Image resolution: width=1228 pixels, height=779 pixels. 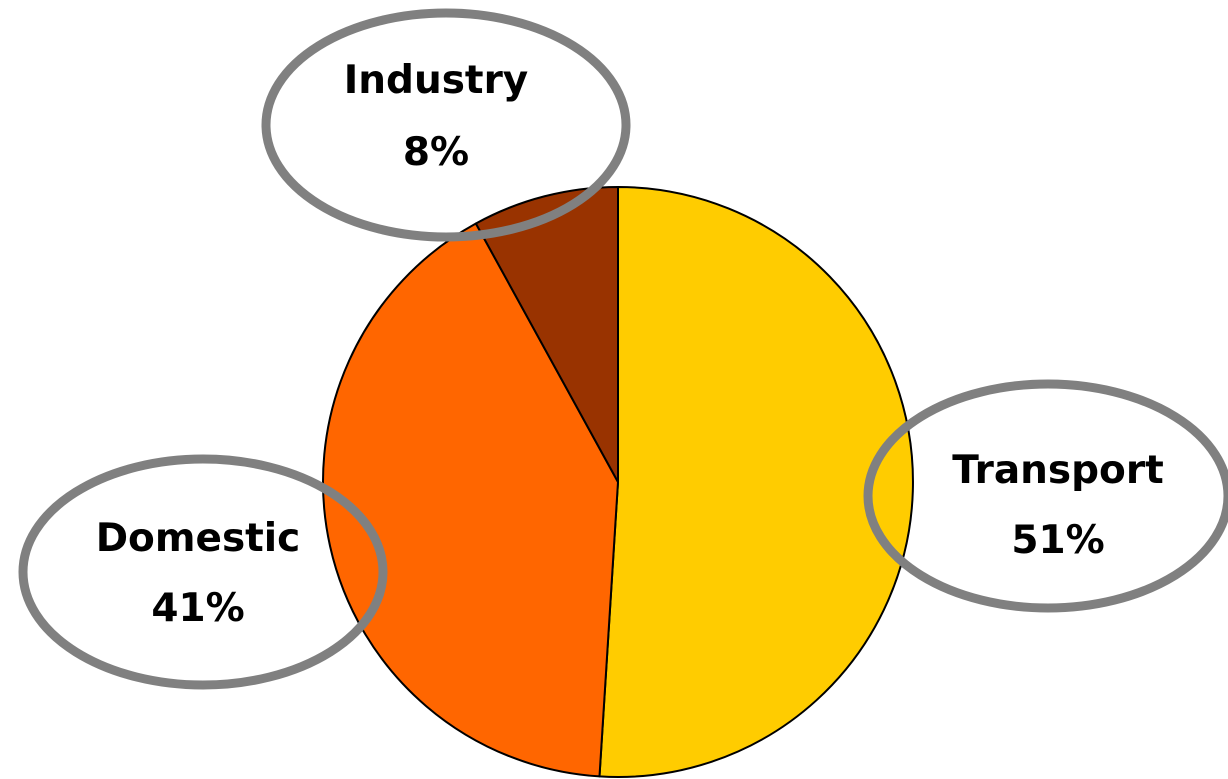 What do you see at coordinates (1057, 540) in the screenshot?
I see `transport-percent: 51%` at bounding box center [1057, 540].